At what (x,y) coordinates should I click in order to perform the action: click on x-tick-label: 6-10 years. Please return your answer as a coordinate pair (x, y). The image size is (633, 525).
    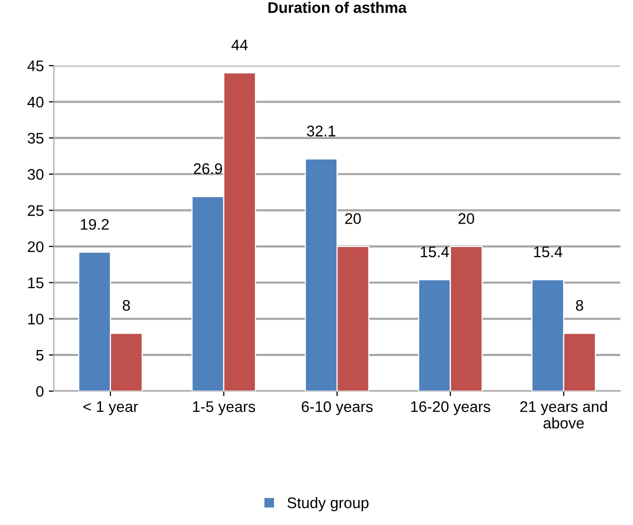
    Looking at the image, I should click on (337, 408).